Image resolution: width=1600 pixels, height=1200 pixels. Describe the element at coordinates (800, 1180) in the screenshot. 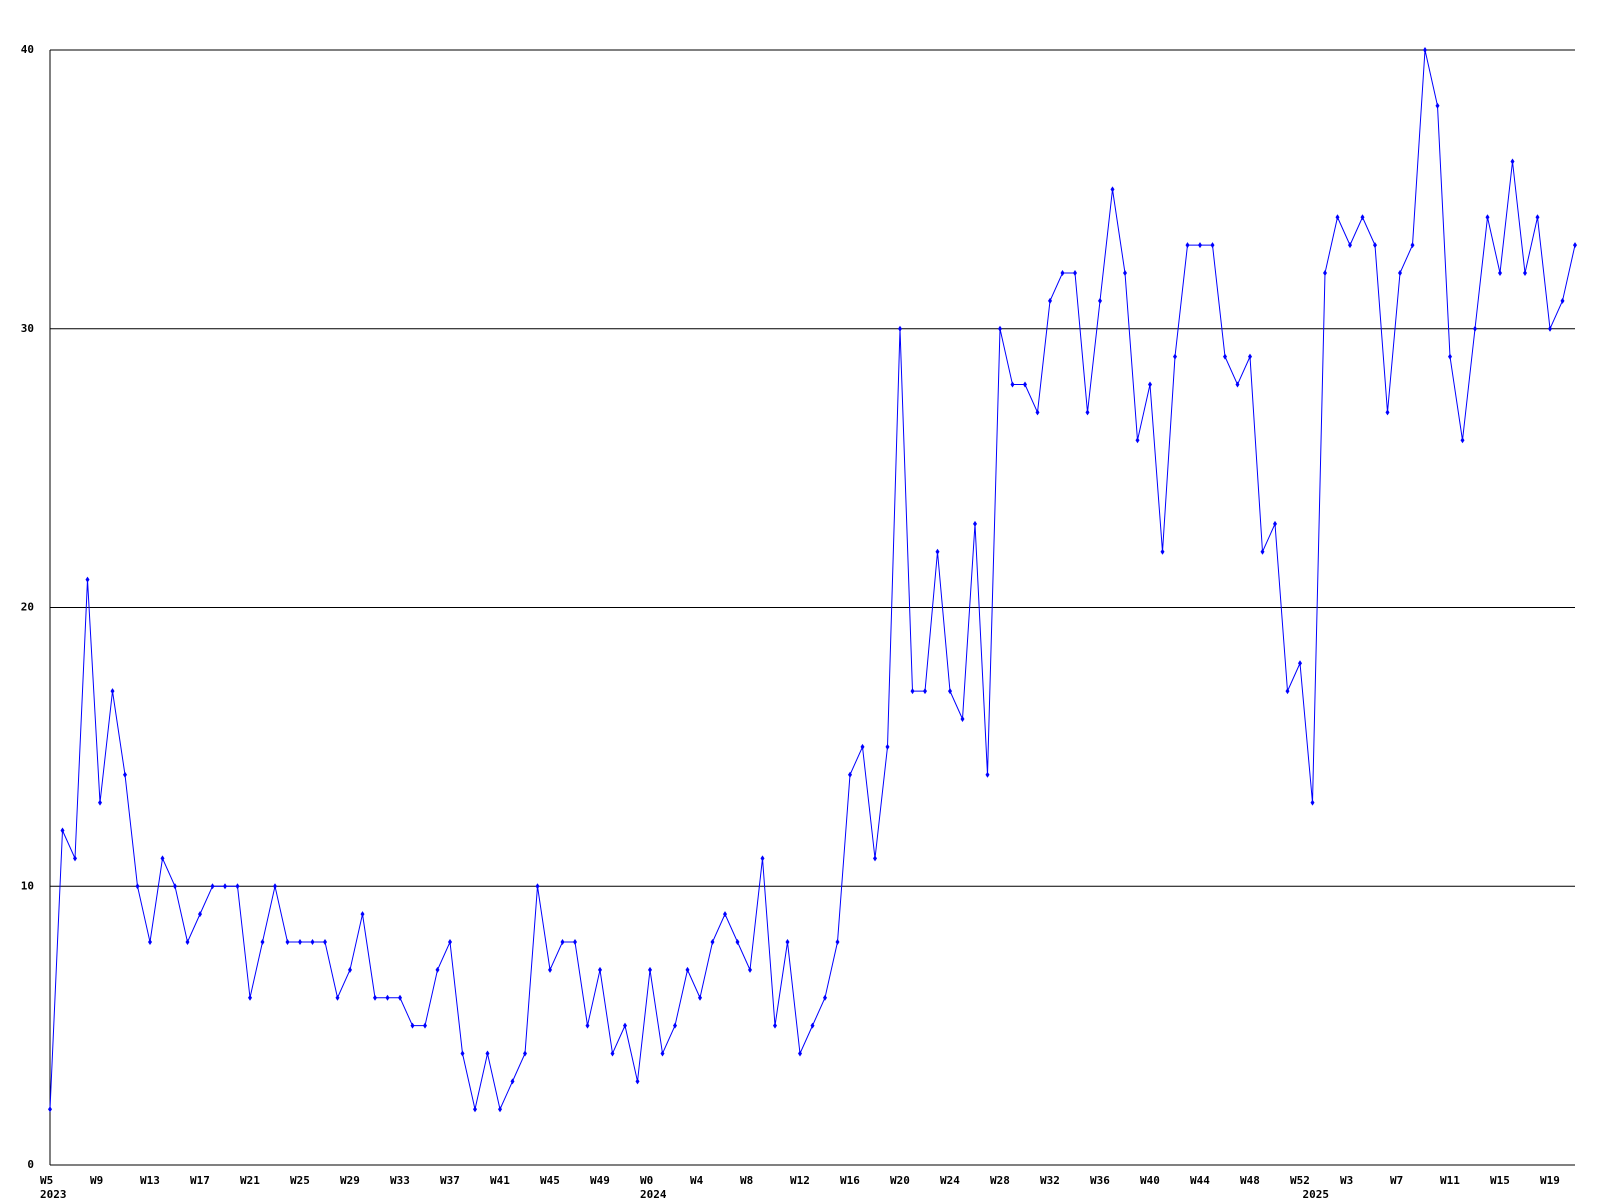

I see `x-tick-label: W12` at that location.